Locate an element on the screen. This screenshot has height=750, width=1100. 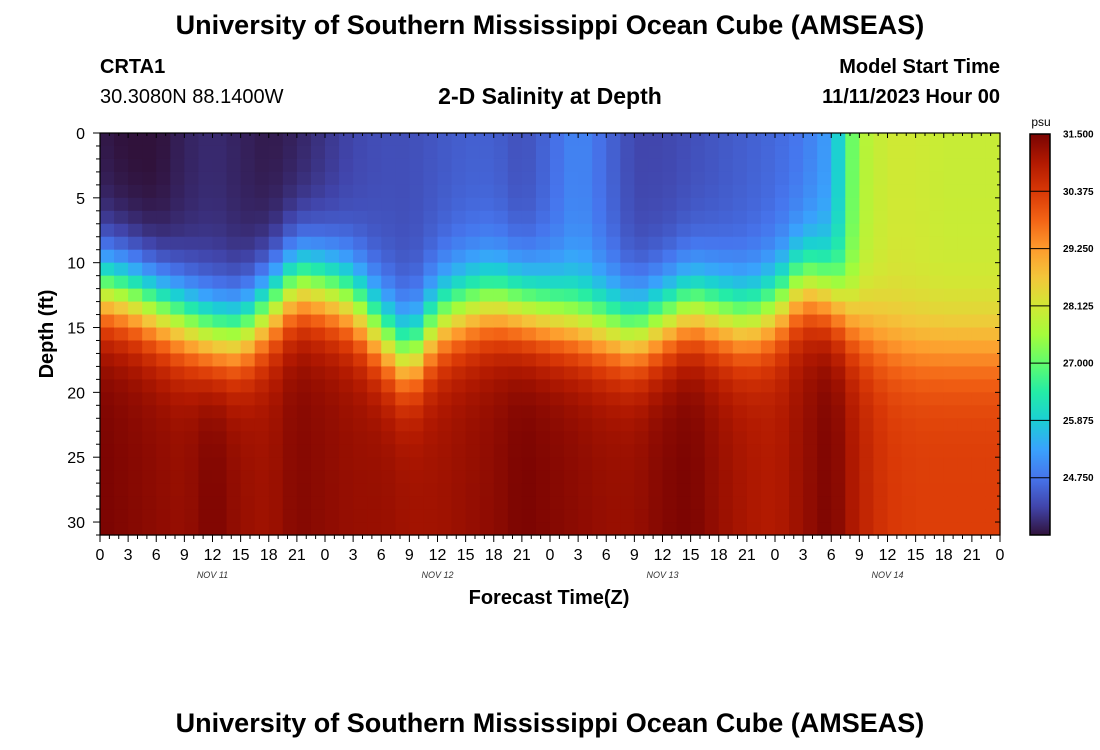
x-tick-label: 9 is located at coordinates (859, 555).